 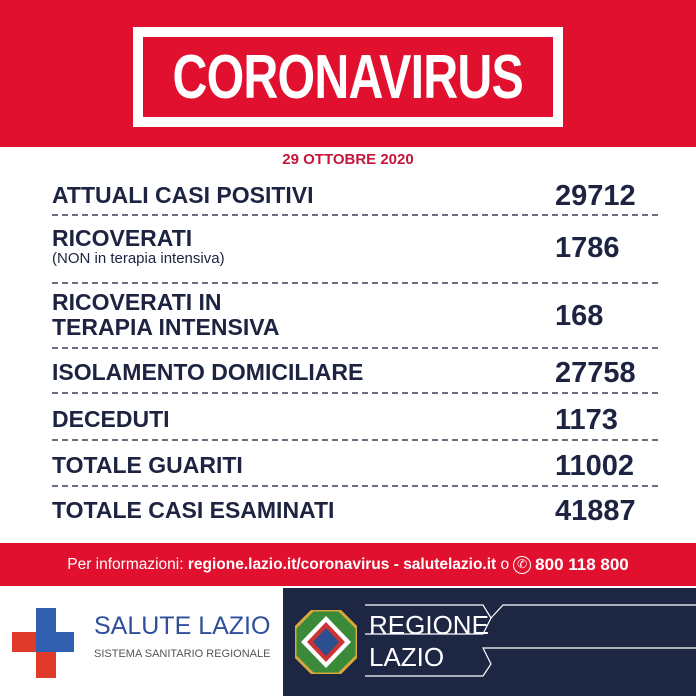 What do you see at coordinates (595, 511) in the screenshot?
I see `stat-value: 41887` at bounding box center [595, 511].